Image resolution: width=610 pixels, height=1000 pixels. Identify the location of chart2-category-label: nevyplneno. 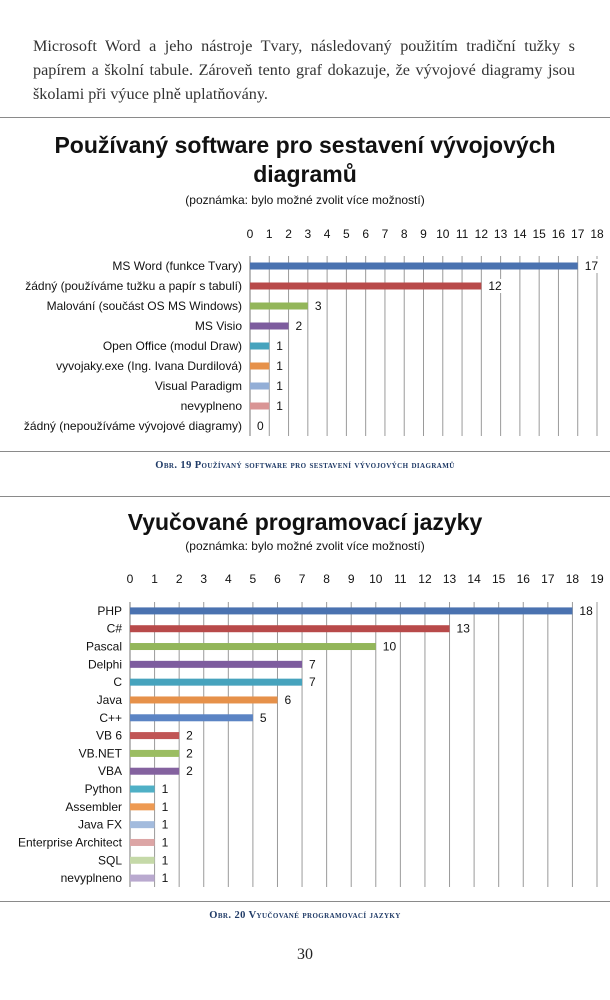
(92, 878).